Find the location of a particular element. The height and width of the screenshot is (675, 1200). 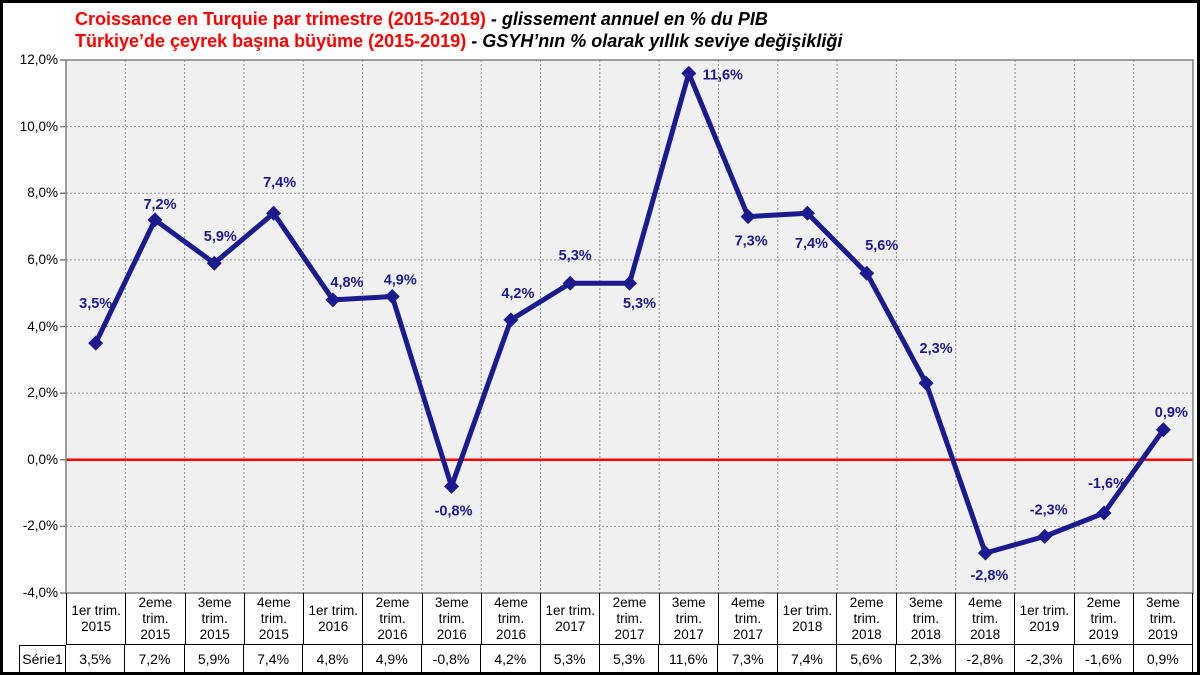

value-cell: 7,3% is located at coordinates (748, 658).